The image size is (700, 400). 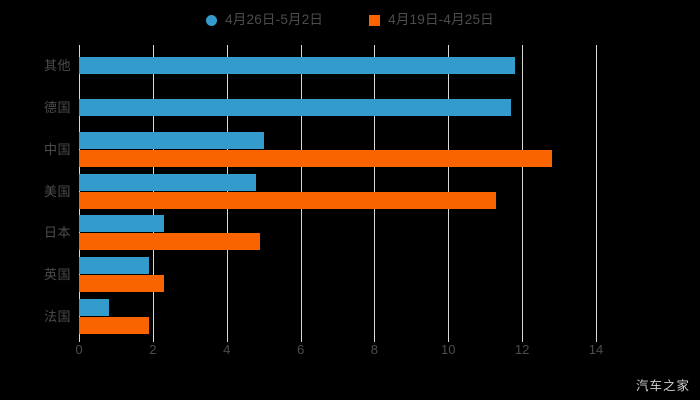 I want to click on x-tick-label: 2, so click(x=153, y=349).